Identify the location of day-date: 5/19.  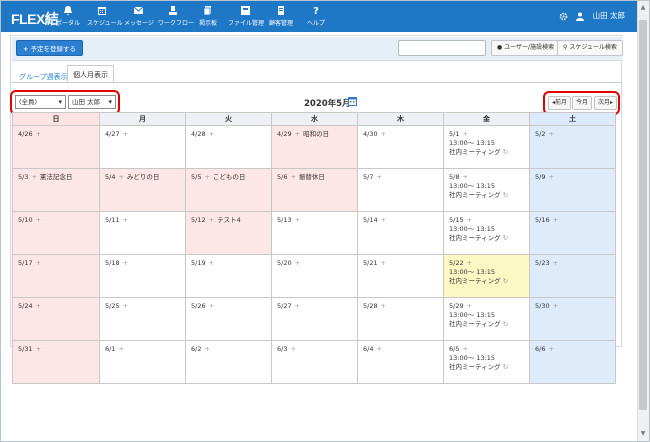
(198, 263).